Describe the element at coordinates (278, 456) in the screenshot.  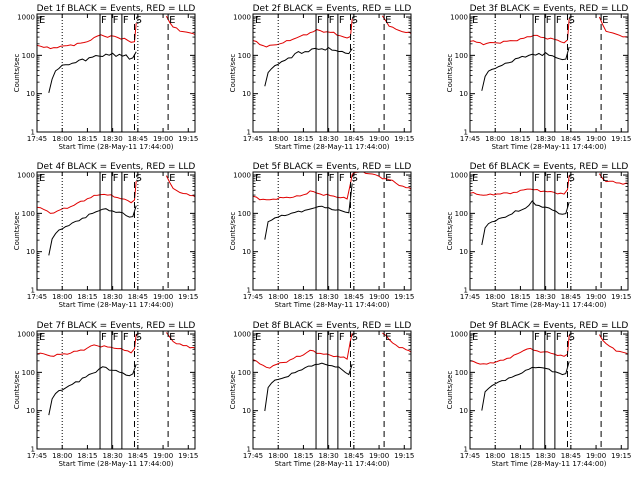
I see `x-tick-label: 18:00` at that location.